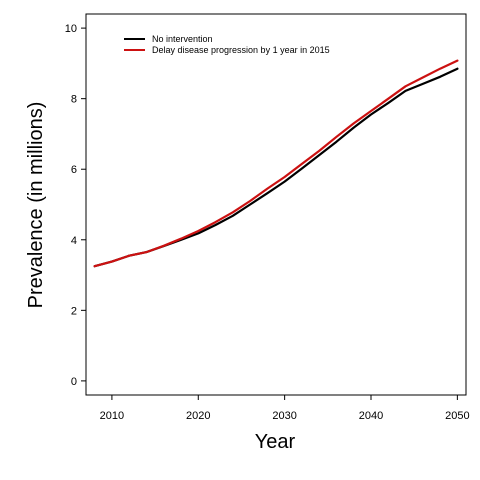 The image size is (480, 480). What do you see at coordinates (198, 416) in the screenshot?
I see `x-tick-label: 2020` at bounding box center [198, 416].